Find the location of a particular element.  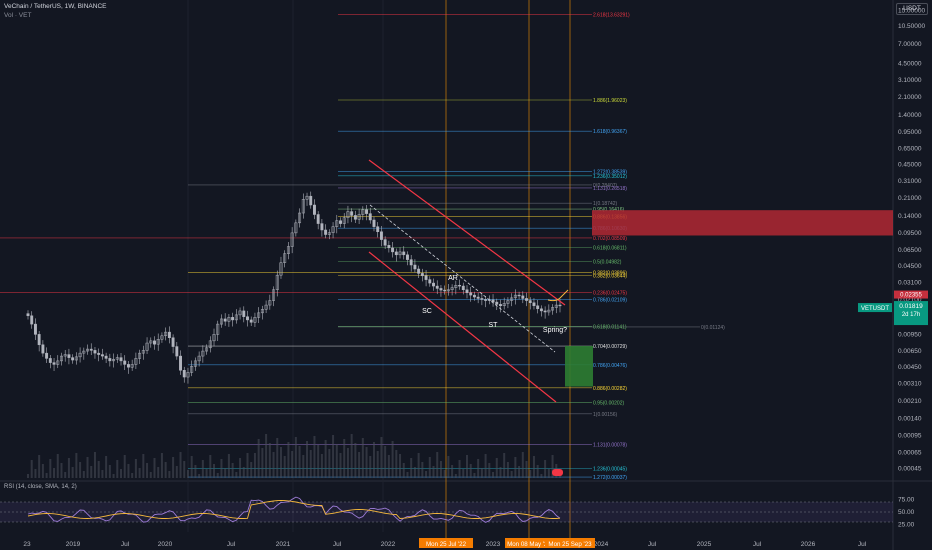

time-axis-tick: Jul is located at coordinates (337, 544).